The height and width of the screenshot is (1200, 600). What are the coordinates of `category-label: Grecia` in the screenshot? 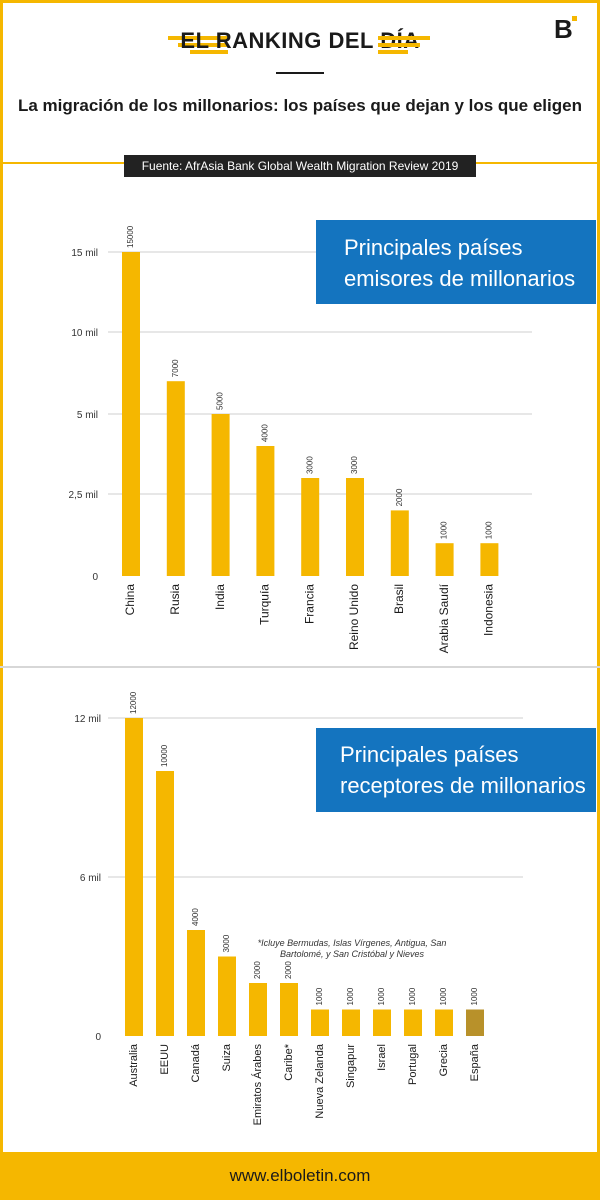 It's located at (444, 1059).